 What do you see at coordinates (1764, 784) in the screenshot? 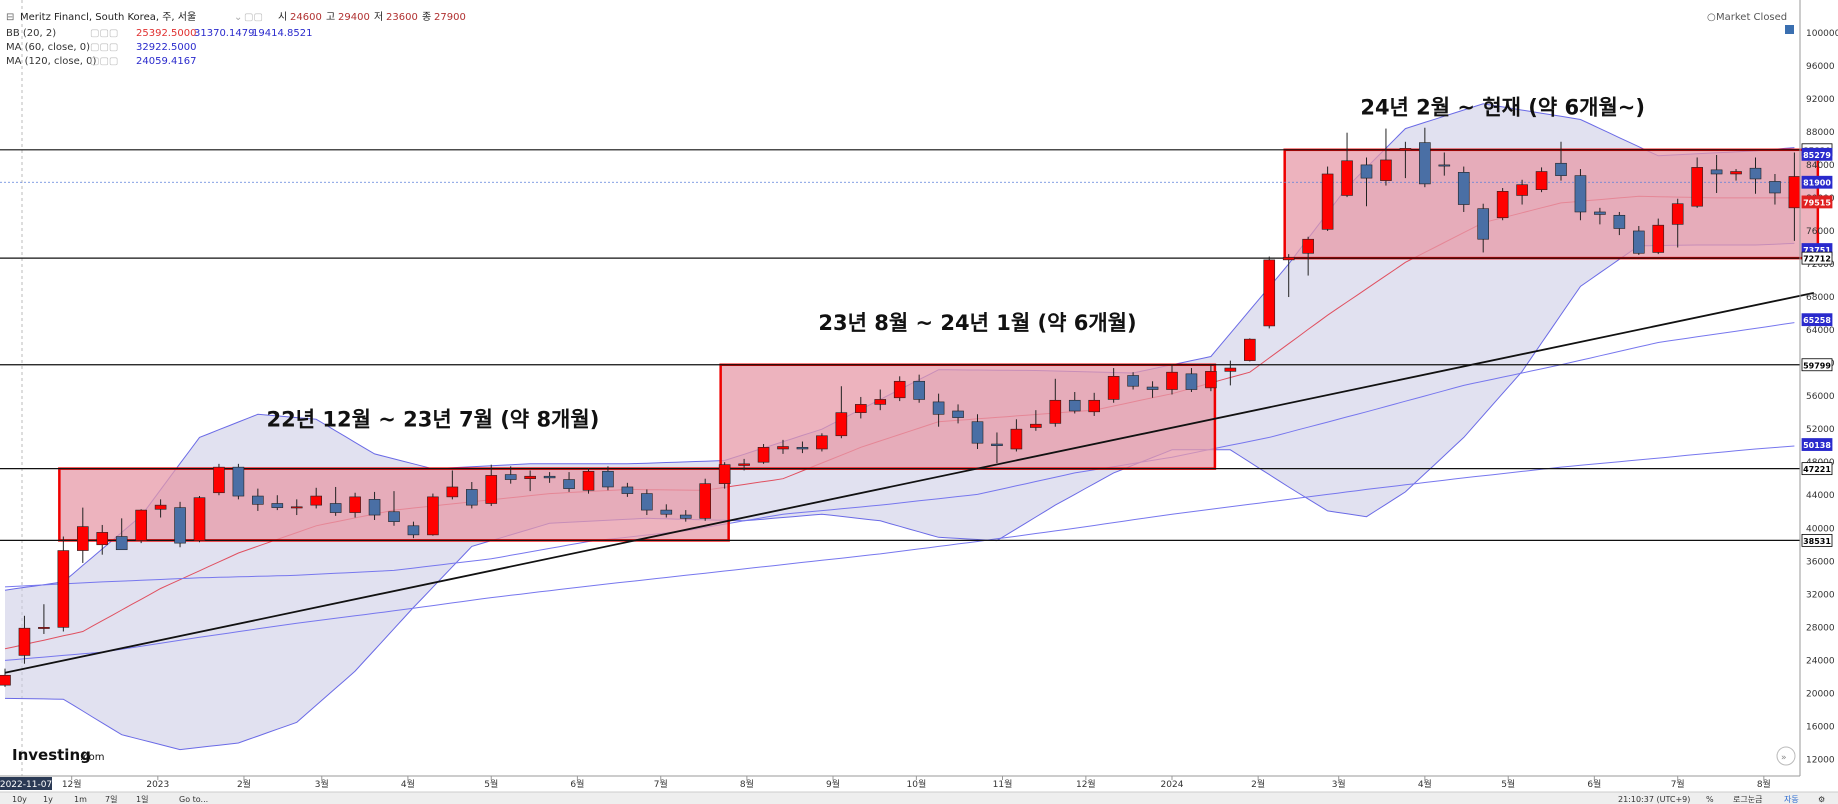
I see `x-tick-label: 8월` at bounding box center [1764, 784].